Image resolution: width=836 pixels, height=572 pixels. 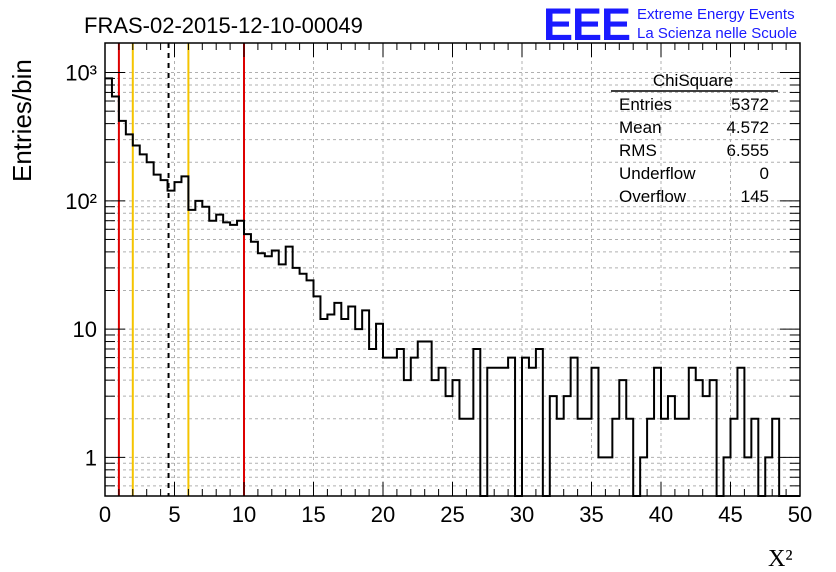 What do you see at coordinates (645, 104) in the screenshot?
I see `stats-row-label: Entries` at bounding box center [645, 104].